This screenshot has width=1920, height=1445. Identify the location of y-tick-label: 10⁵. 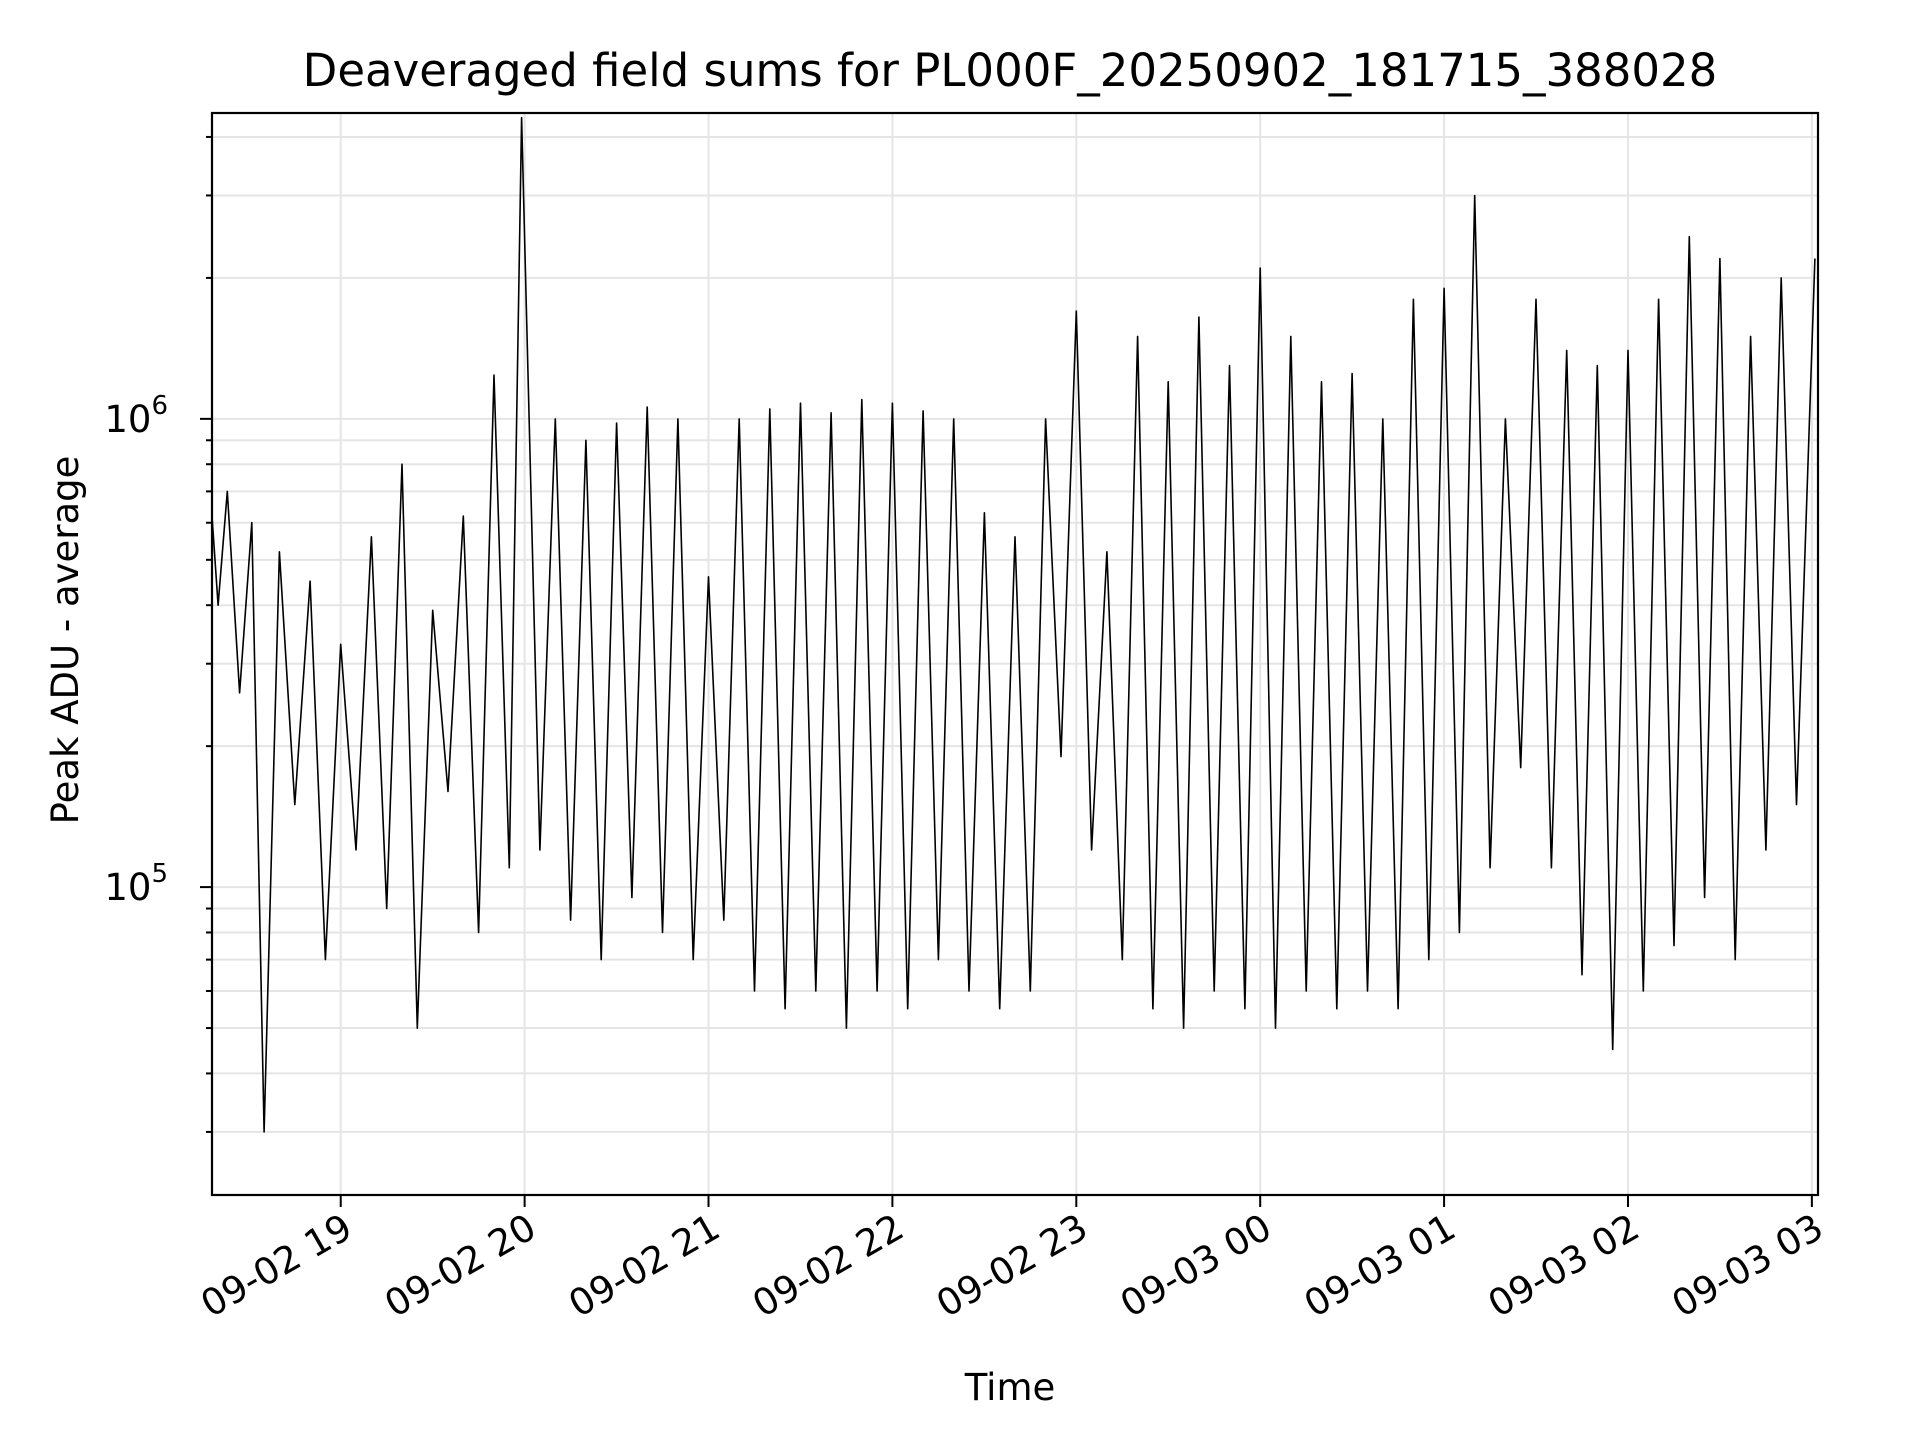
(136, 884).